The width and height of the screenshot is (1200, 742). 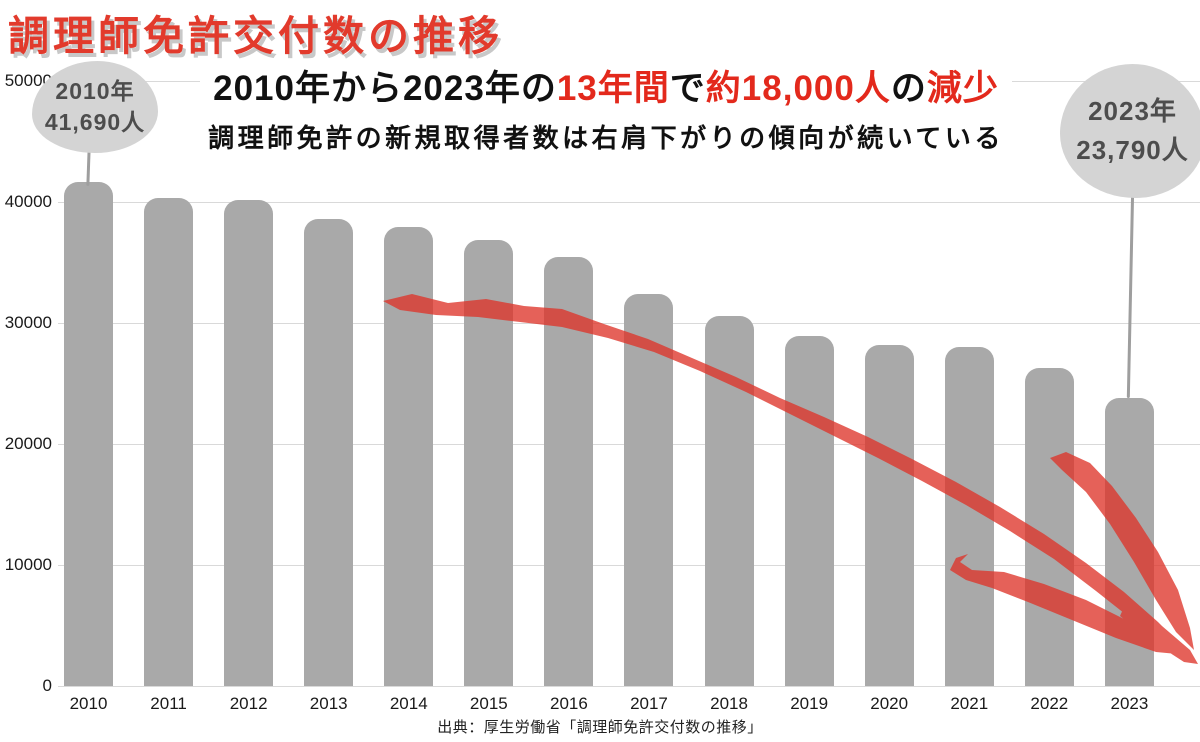 I want to click on y-tick-10000: 10000, so click(x=28, y=564).